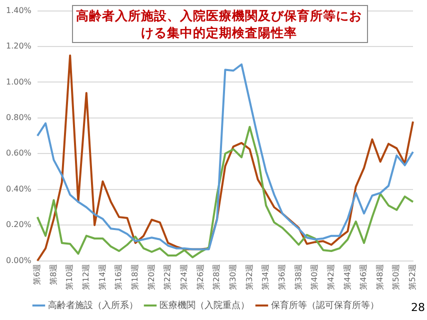 Image resolution: width=427 pixels, height=320 pixels. Describe the element at coordinates (363, 277) in the screenshot. I see `x-tick-label: 第46週` at that location.